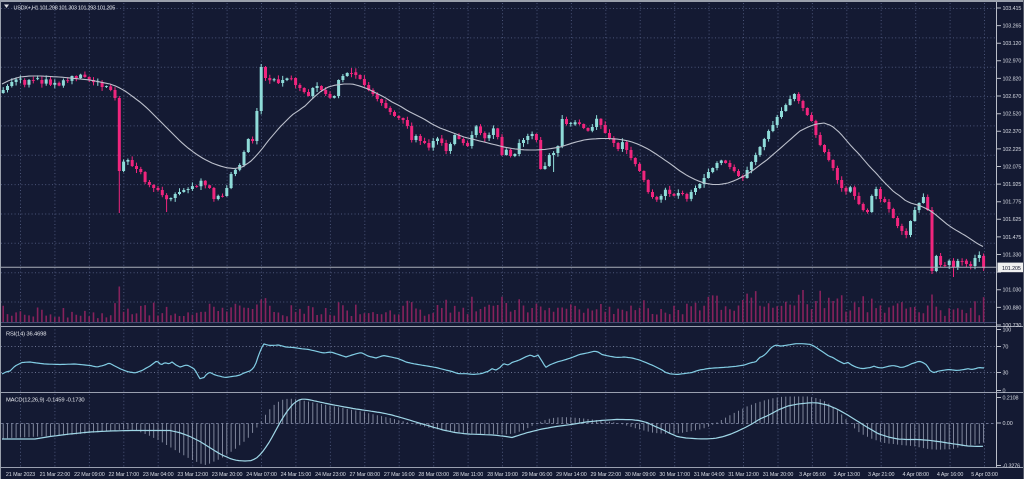 This screenshot has width=1024, height=479. I want to click on svg-text: 27 Mar 08:00, so click(365, 475).